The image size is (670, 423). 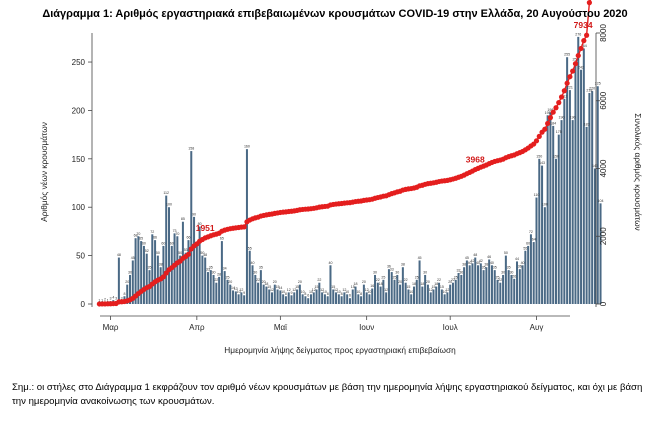 I want to click on bar-data-label: 40, so click(x=470, y=263).